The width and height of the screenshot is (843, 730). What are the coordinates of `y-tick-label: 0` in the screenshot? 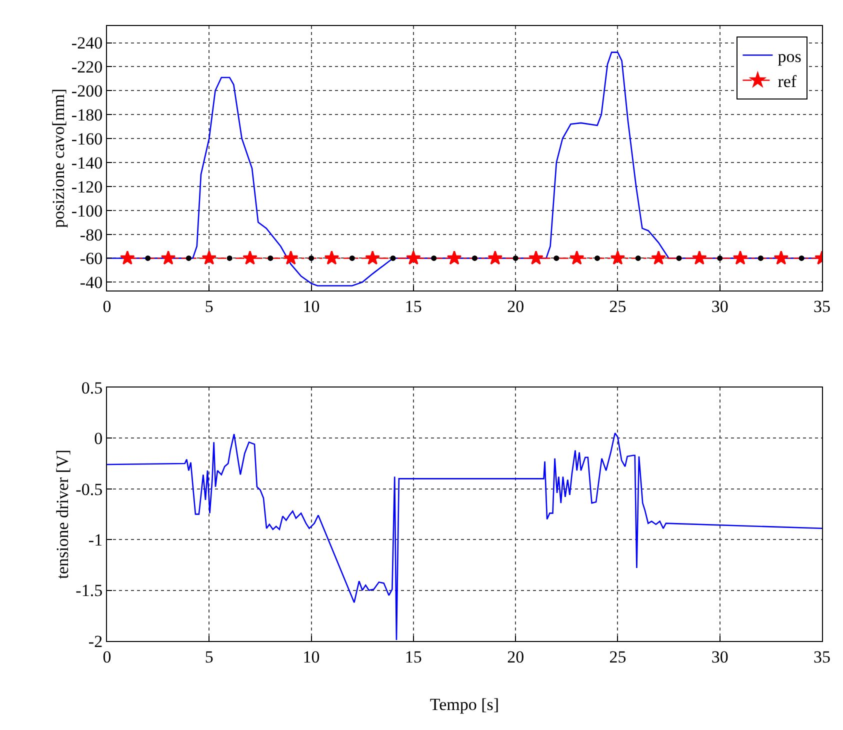 It's located at (98, 438).